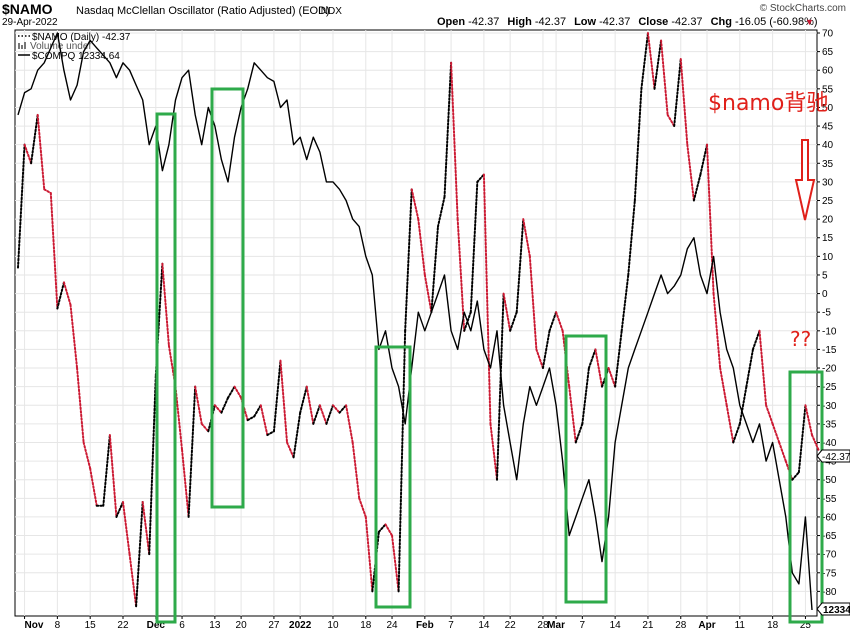 The image size is (850, 633). What do you see at coordinates (550, 22) in the screenshot?
I see `ohlc-high-value: -42.37` at bounding box center [550, 22].